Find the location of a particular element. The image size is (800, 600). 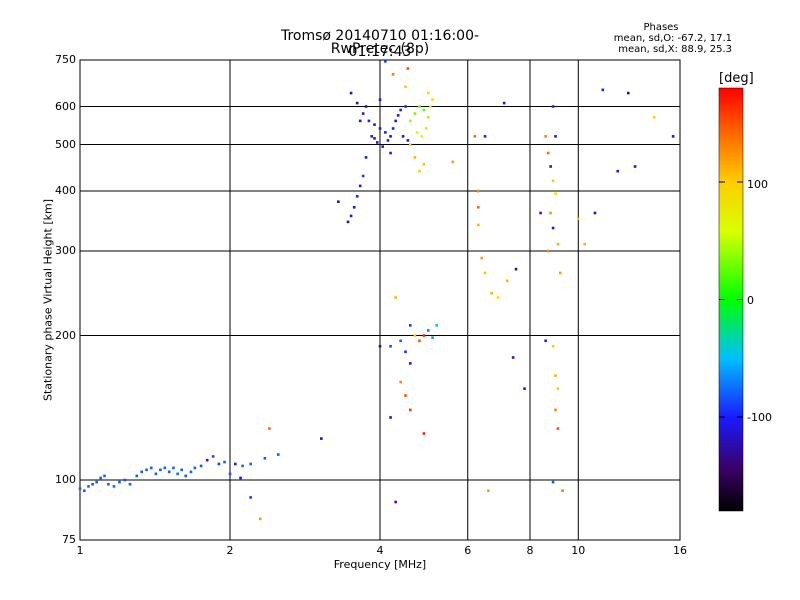

colorbar-ticks is located at coordinates (731, 299).